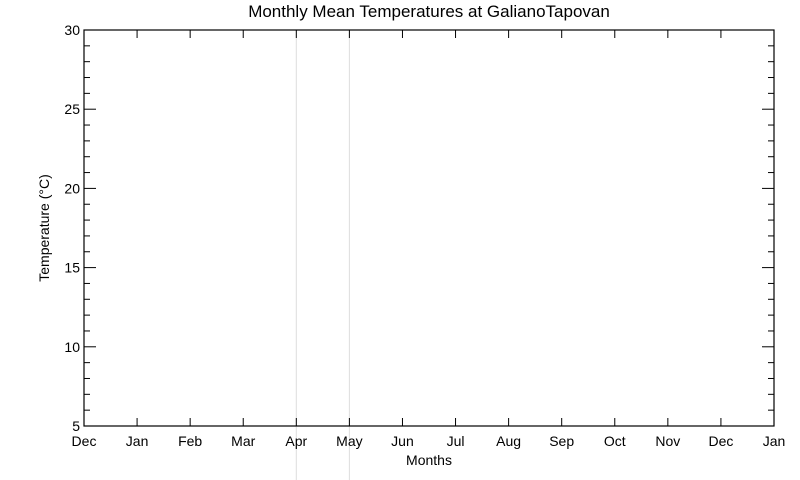 The image size is (800, 480). What do you see at coordinates (76, 426) in the screenshot?
I see `y-tick-label: 5` at bounding box center [76, 426].